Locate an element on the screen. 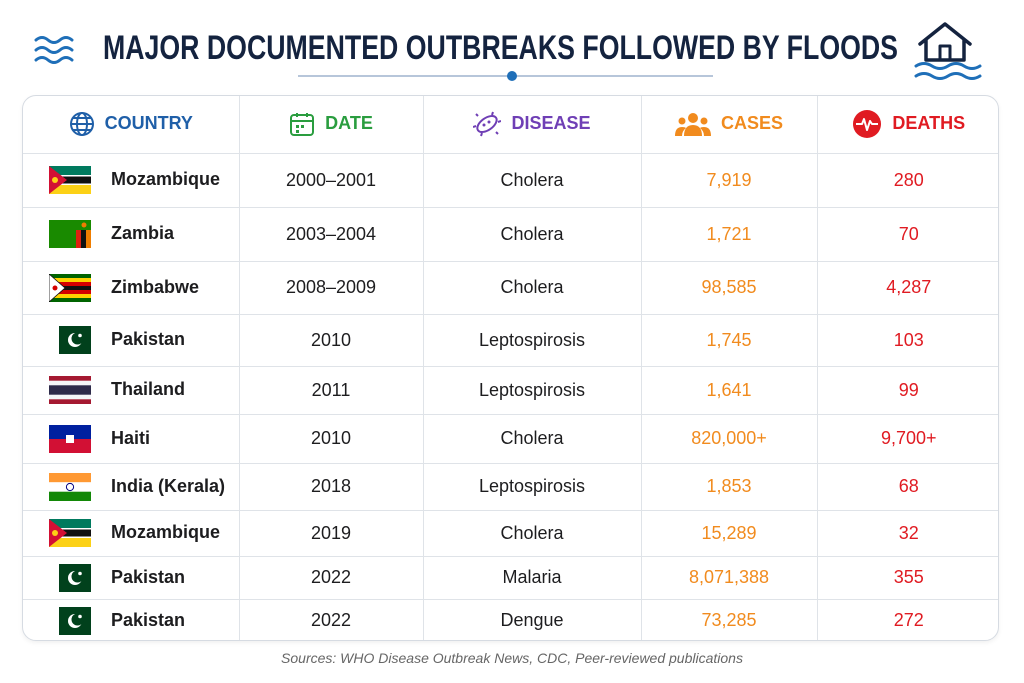  cases: 7,919 is located at coordinates (729, 180).